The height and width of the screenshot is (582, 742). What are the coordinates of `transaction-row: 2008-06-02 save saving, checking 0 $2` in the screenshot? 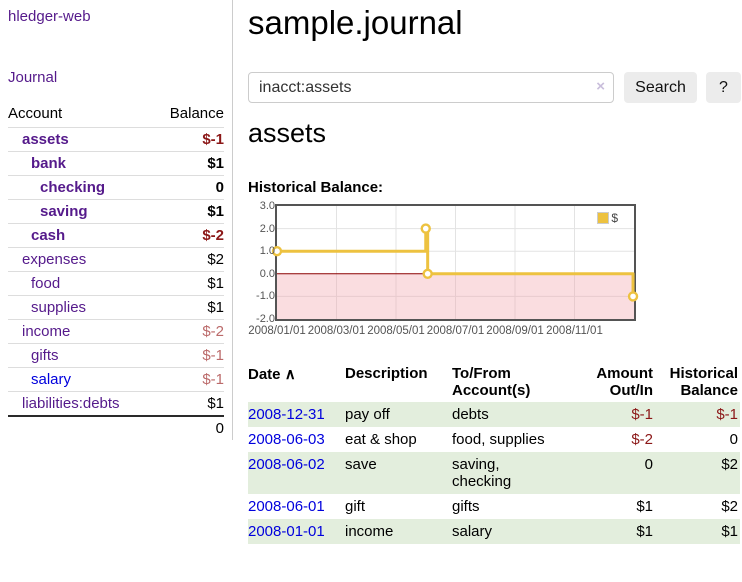 It's located at (494, 473).